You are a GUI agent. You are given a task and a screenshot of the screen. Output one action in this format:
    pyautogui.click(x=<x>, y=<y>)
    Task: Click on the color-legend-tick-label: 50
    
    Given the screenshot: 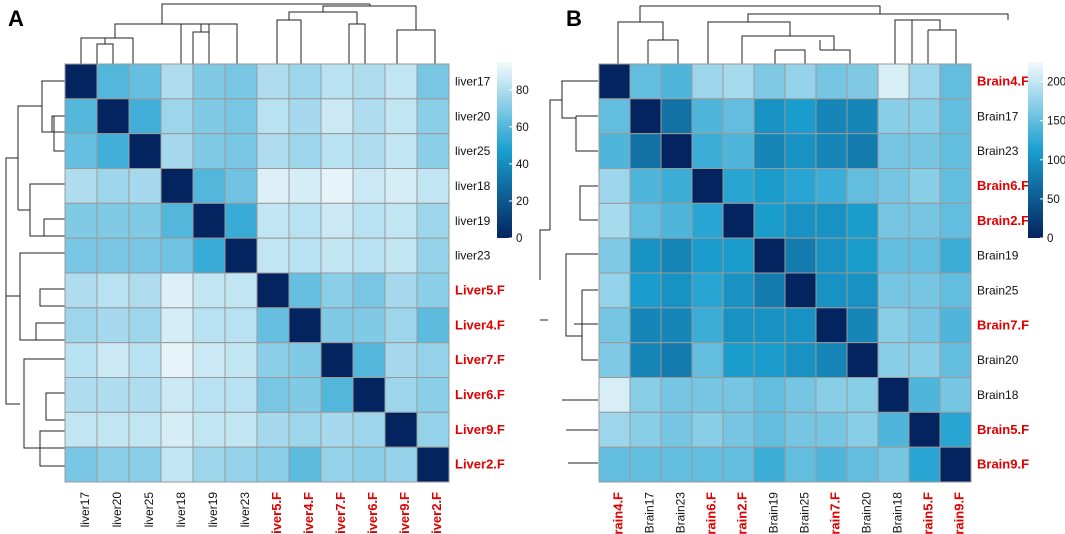 What is the action you would take?
    pyautogui.click(x=1053, y=200)
    